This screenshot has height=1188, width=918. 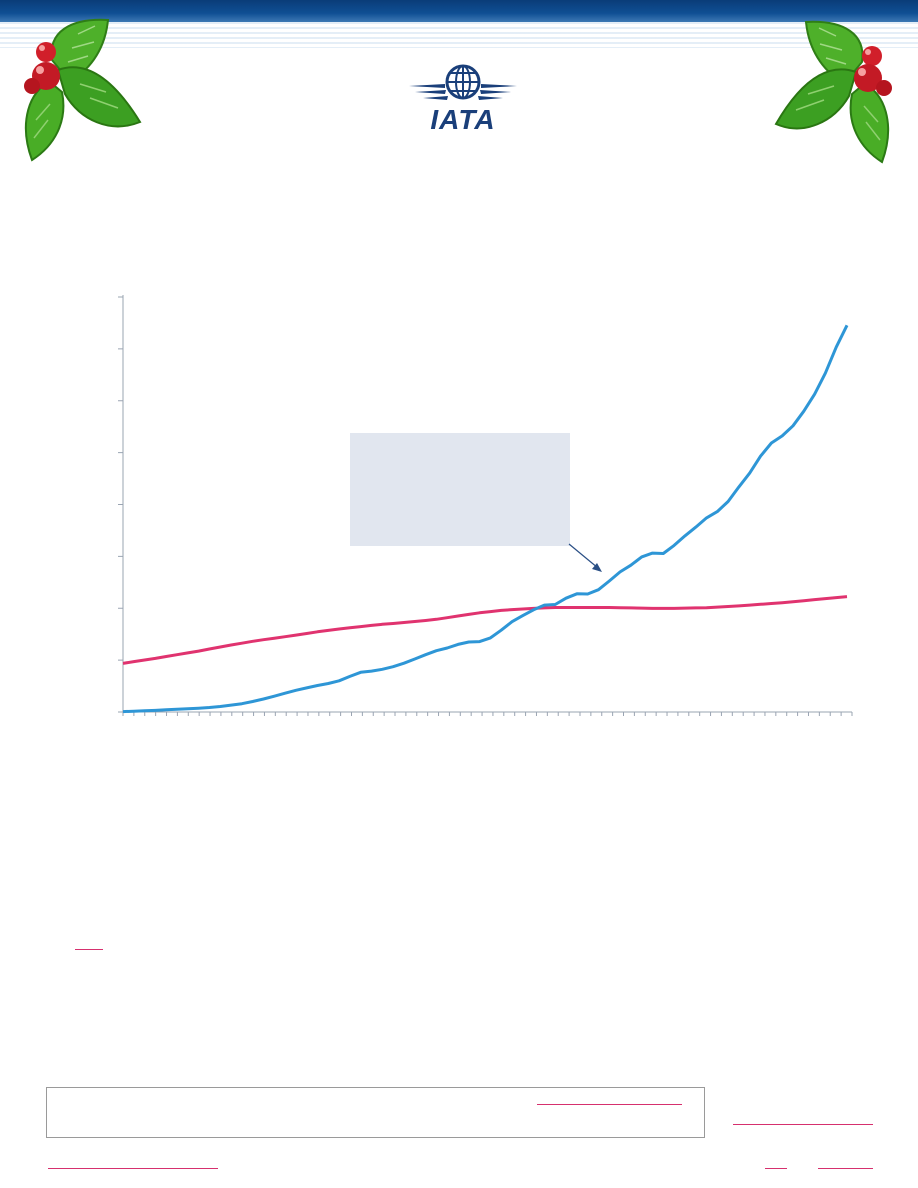 I want to click on footer-bottom-left-link, so click(x=133, y=1168).